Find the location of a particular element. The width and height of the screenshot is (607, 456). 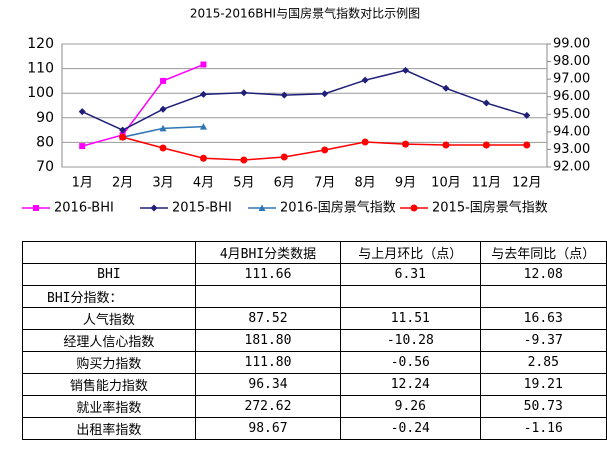

x-tick-label: 7月 is located at coordinates (324, 183).